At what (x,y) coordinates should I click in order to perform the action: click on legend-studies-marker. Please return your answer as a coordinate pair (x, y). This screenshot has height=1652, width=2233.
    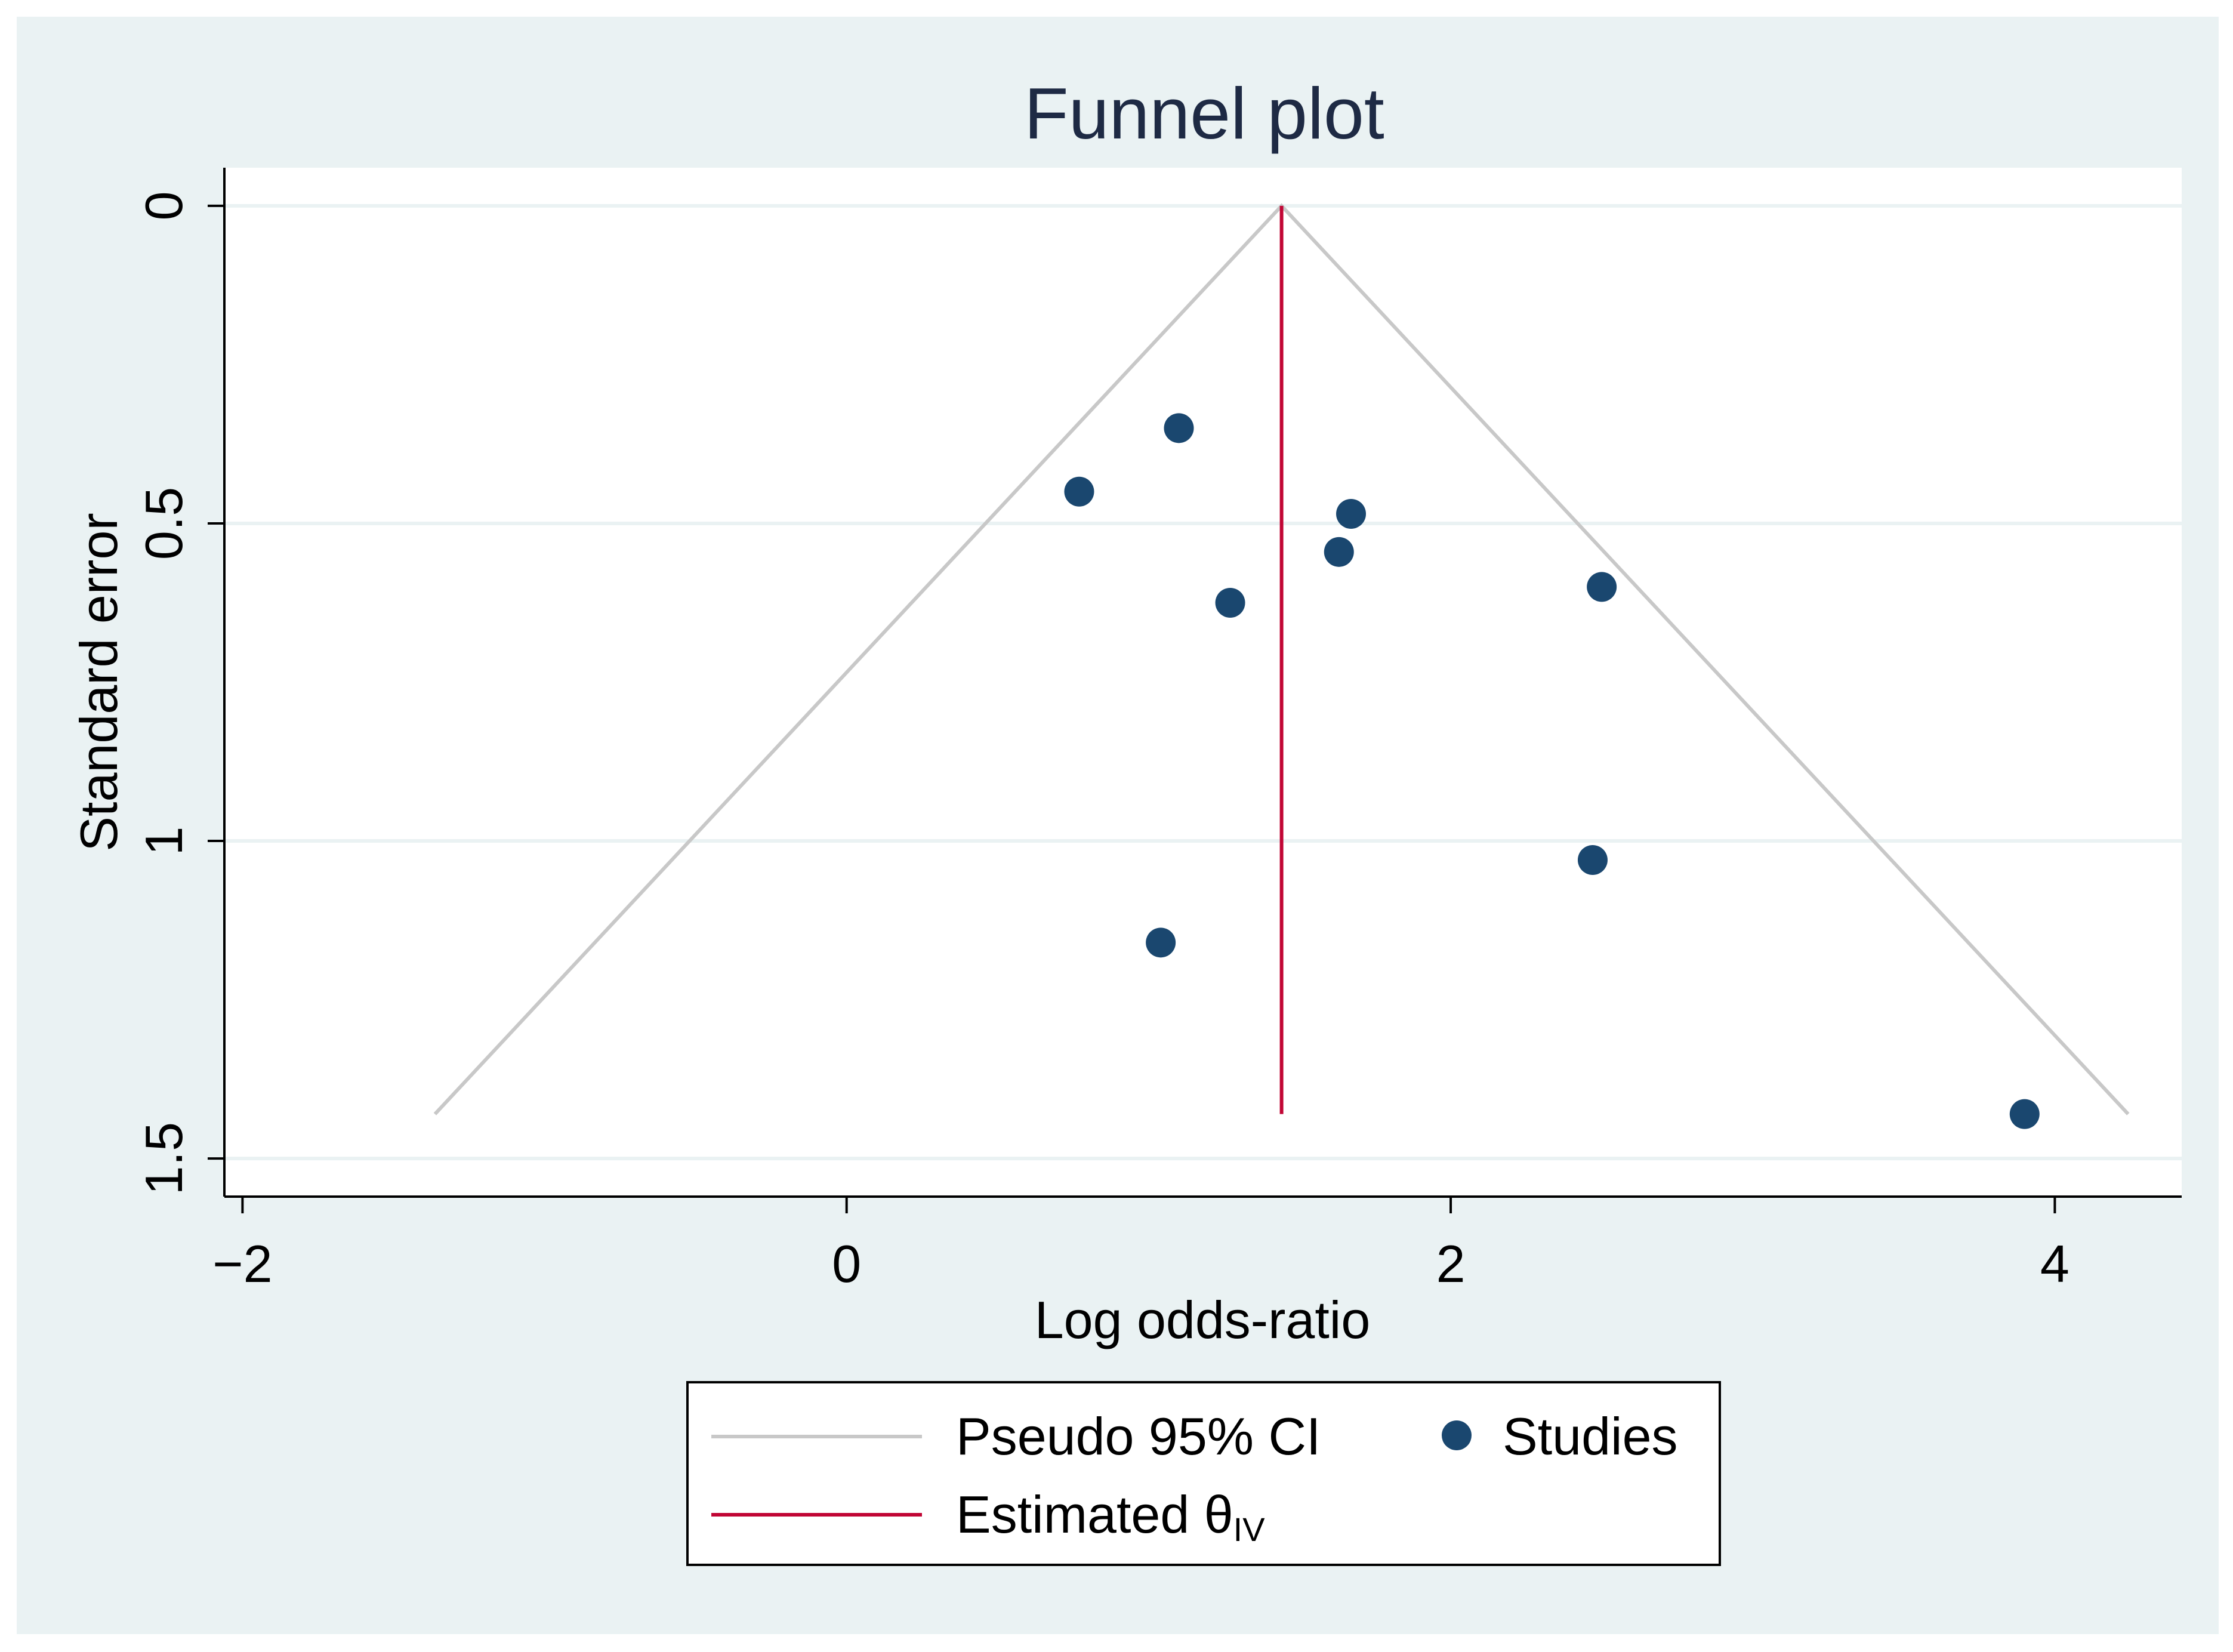
    Looking at the image, I should click on (1457, 1435).